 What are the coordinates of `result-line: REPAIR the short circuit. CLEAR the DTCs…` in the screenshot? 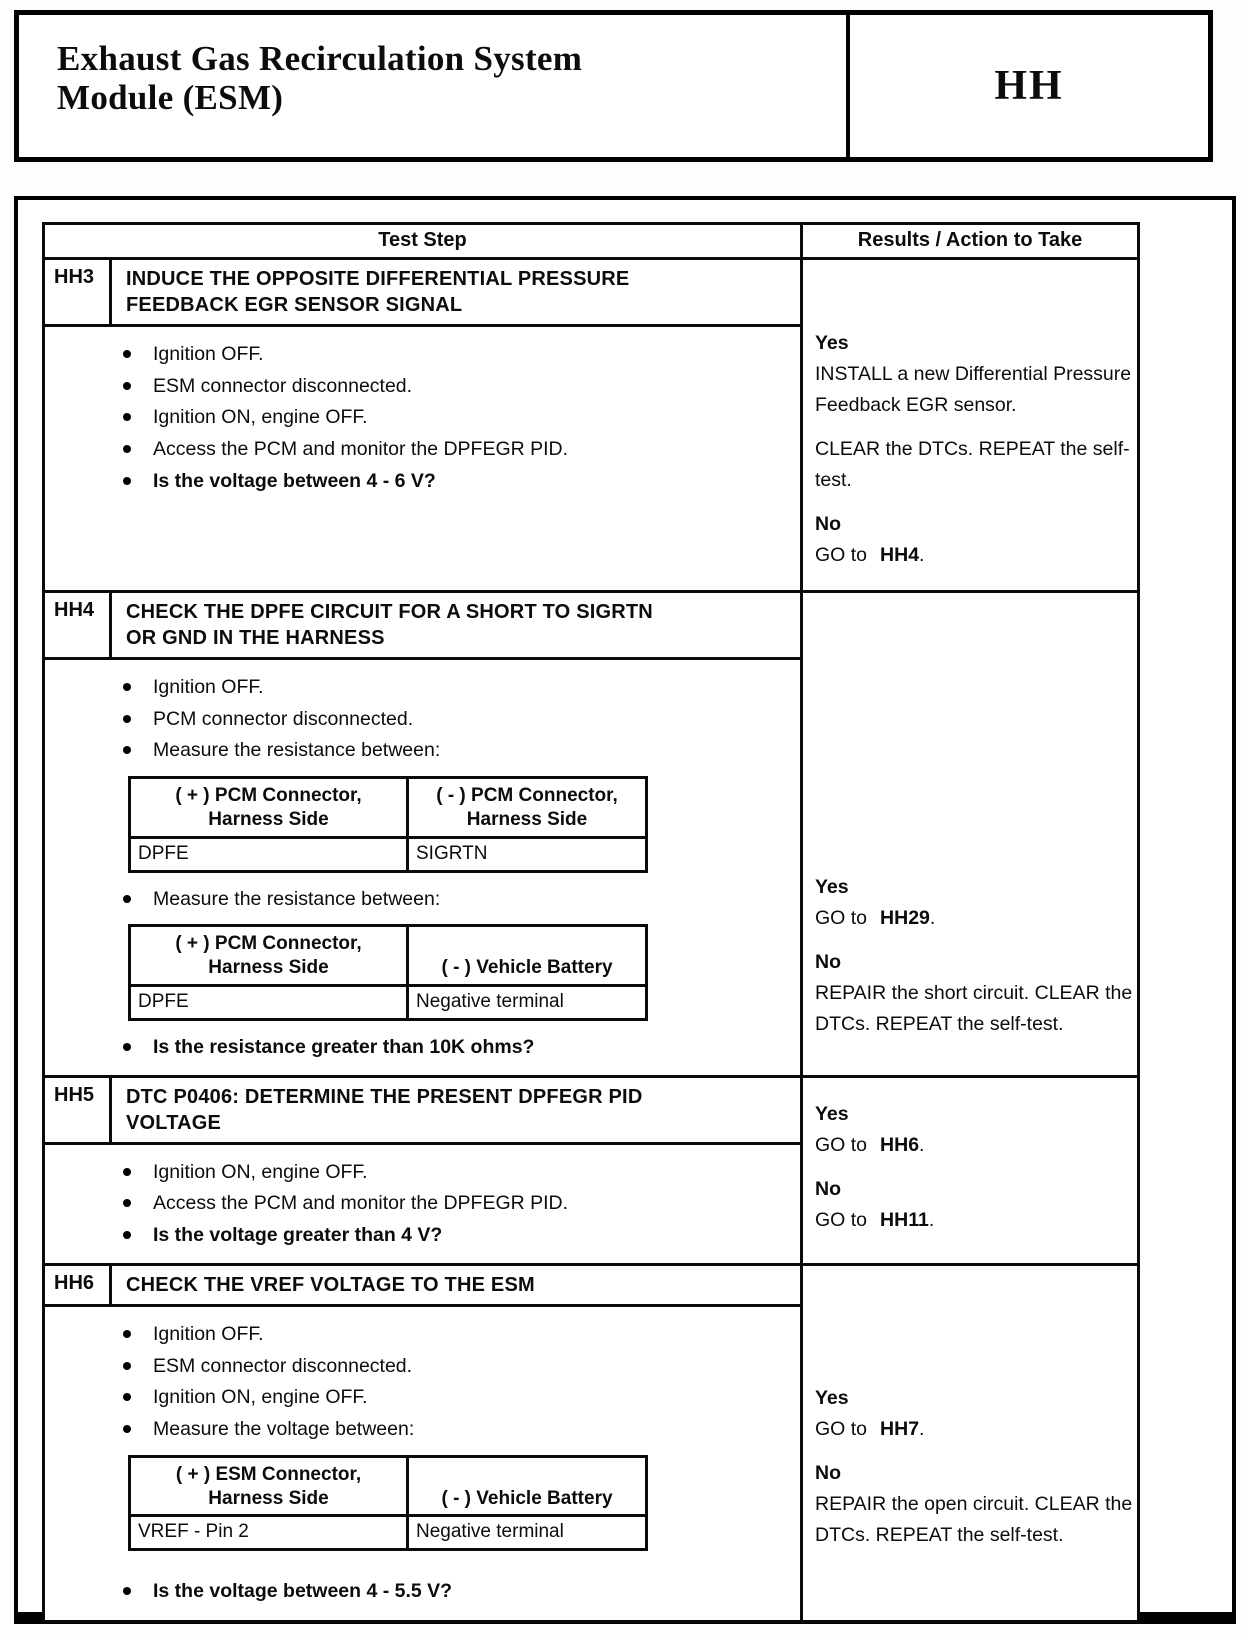 It's located at (974, 1009).